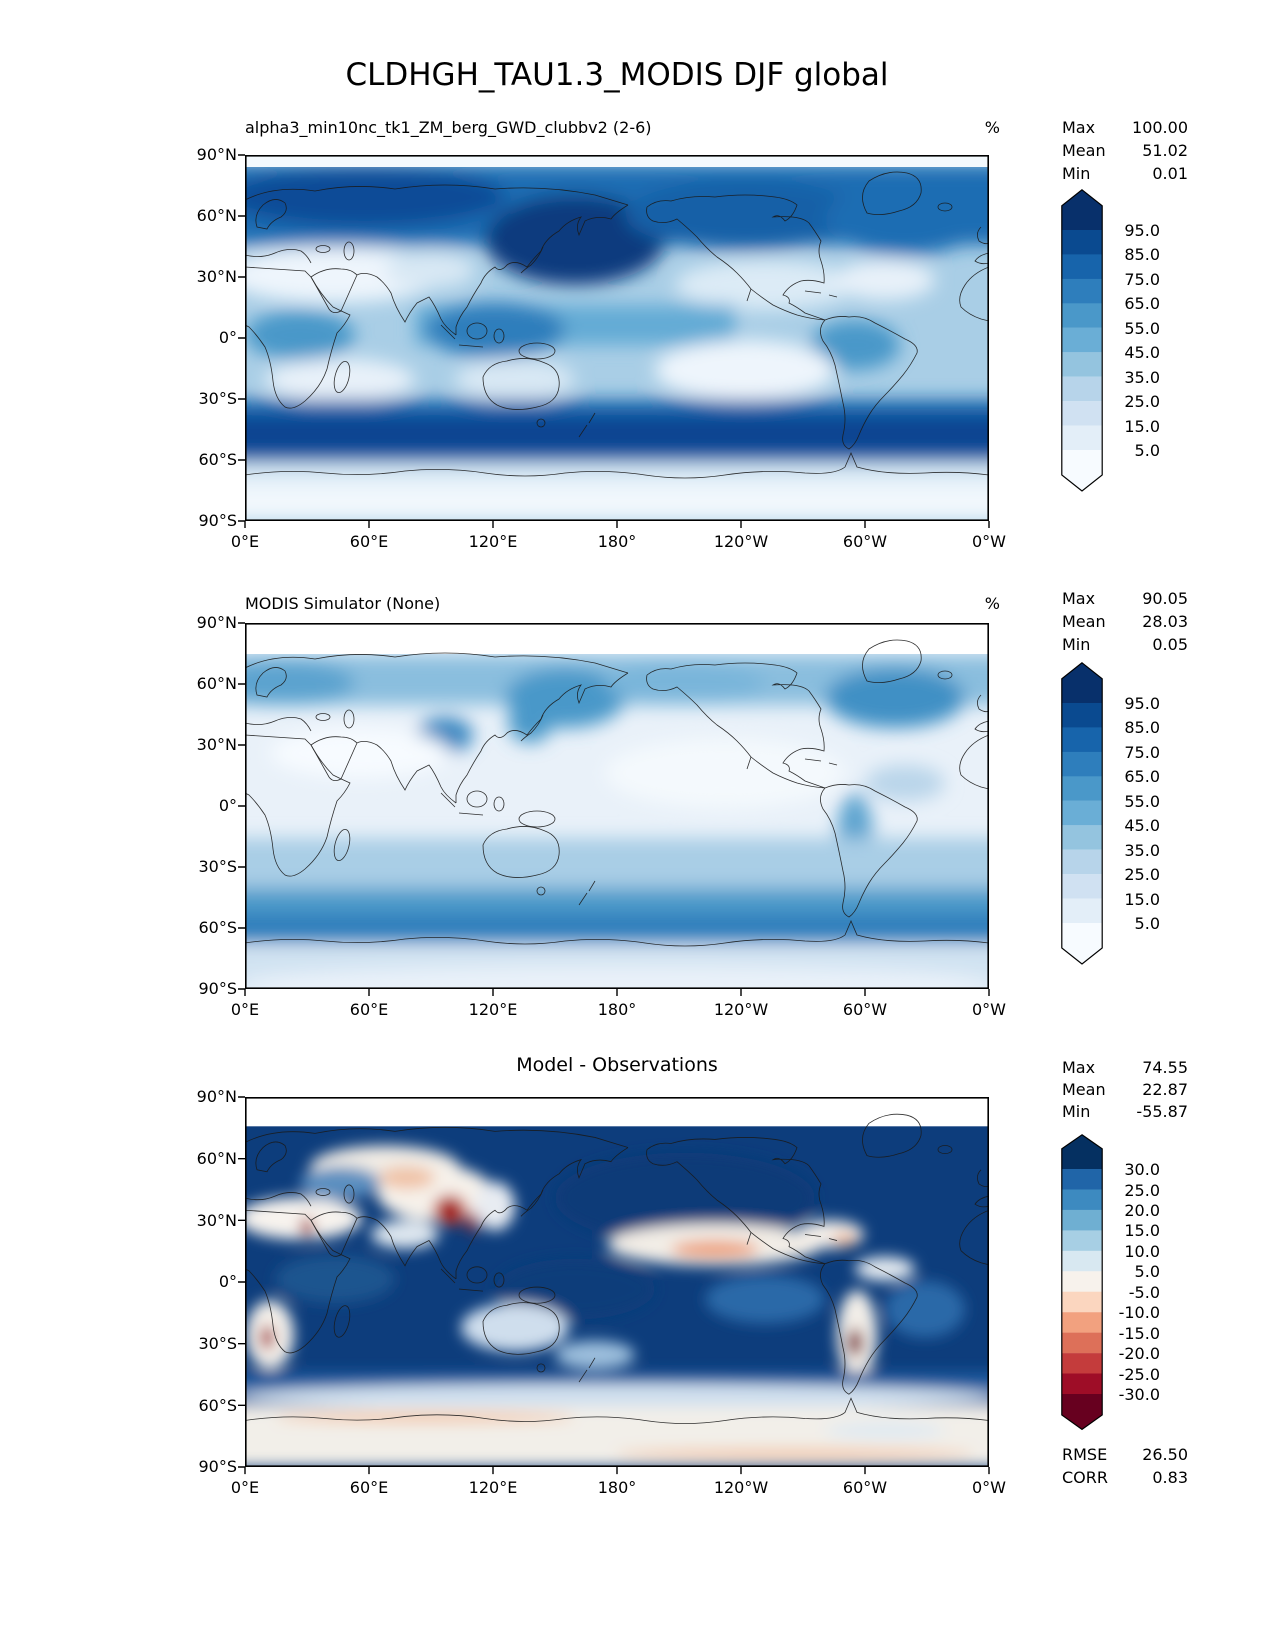 This screenshot has width=1275, height=1650. Describe the element at coordinates (1082, 1282) in the screenshot. I see `colorbar-difference` at that location.